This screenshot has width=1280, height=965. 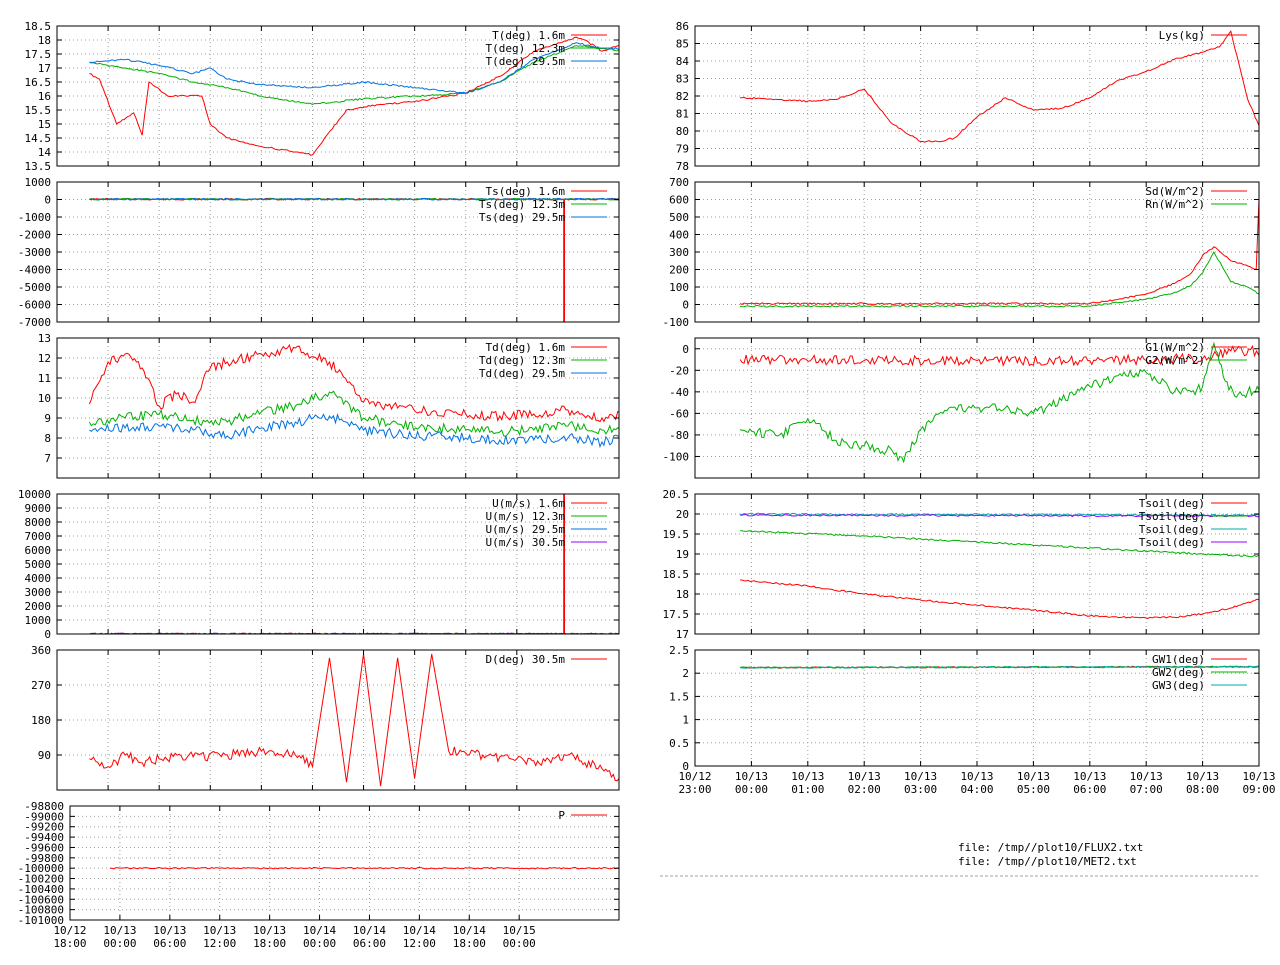 I want to click on ytick-label-left-temperature-10: 13.5, so click(x=38, y=166).